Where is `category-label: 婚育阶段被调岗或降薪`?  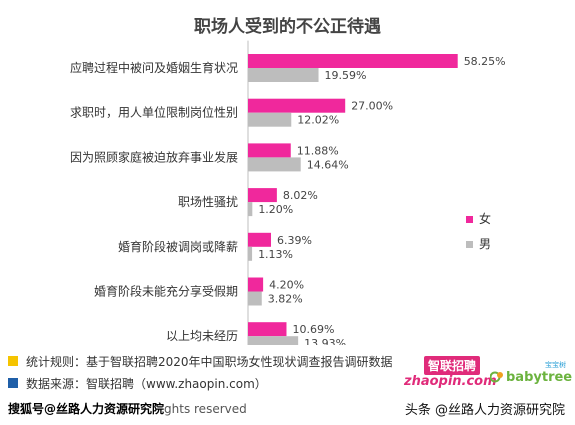
category-label: 婚育阶段被调岗或降薪 is located at coordinates (178, 246).